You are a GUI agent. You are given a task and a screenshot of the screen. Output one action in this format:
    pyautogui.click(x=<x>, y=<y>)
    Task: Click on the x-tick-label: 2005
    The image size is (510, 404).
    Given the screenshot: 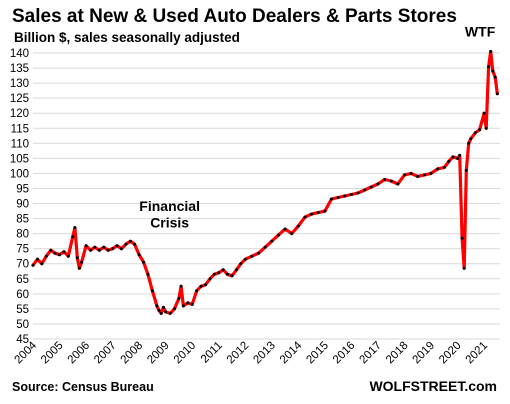 What is the action you would take?
    pyautogui.click(x=52, y=353)
    